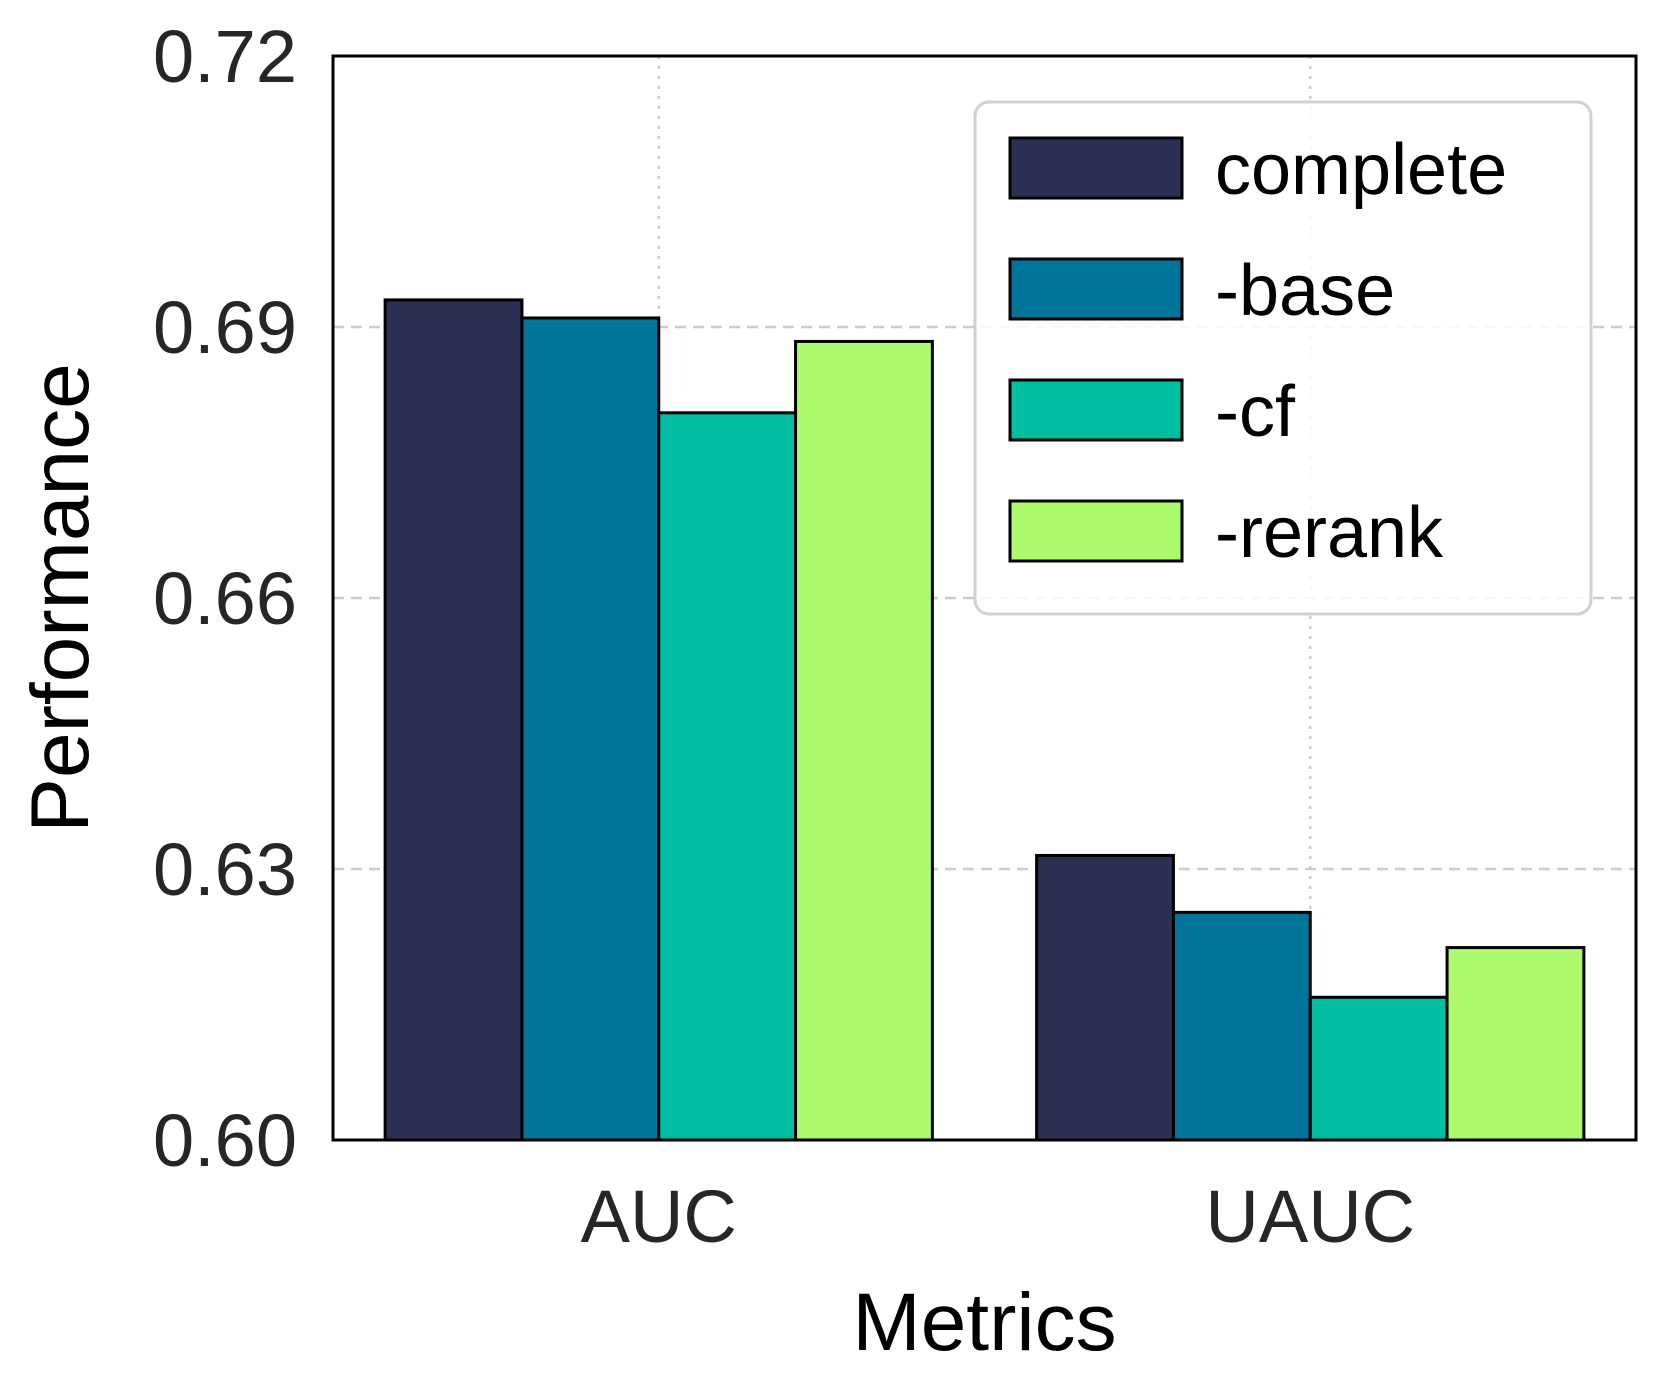 The height and width of the screenshot is (1381, 1663). What do you see at coordinates (1361, 170) in the screenshot?
I see `legend-label-complete: complete` at bounding box center [1361, 170].